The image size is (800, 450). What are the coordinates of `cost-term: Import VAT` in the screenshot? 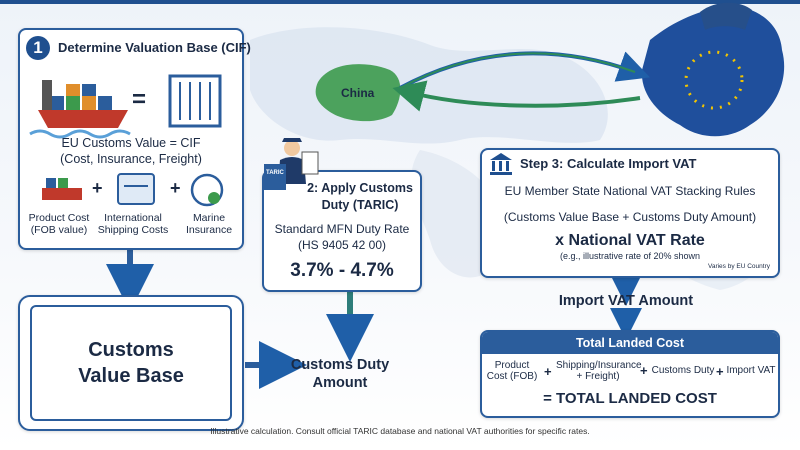 It's located at (751, 370).